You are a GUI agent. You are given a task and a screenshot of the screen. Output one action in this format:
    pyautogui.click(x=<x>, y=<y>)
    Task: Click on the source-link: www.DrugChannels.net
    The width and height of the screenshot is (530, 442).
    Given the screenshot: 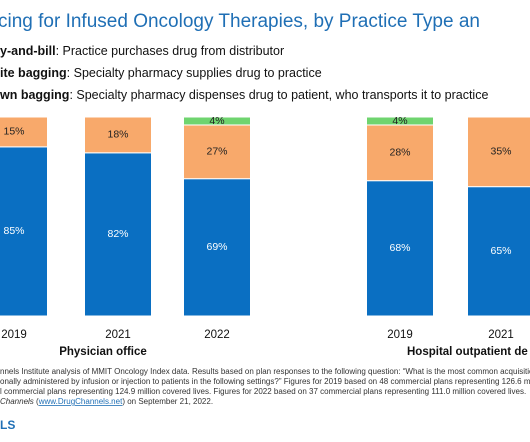 What is the action you would take?
    pyautogui.click(x=80, y=401)
    